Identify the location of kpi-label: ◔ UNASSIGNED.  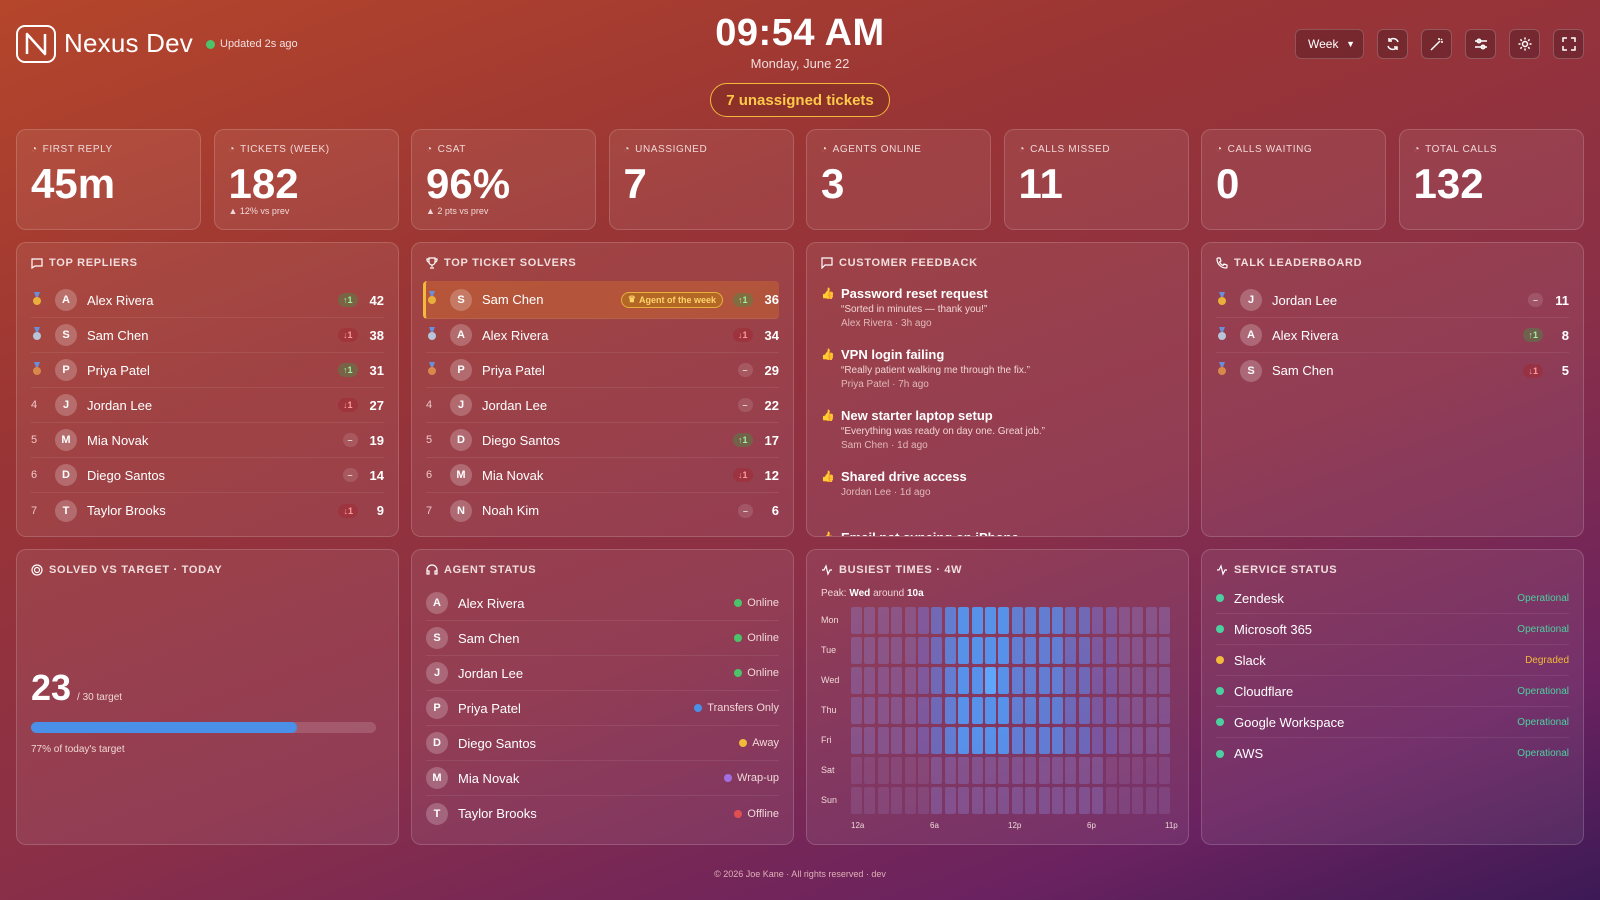
(666, 149).